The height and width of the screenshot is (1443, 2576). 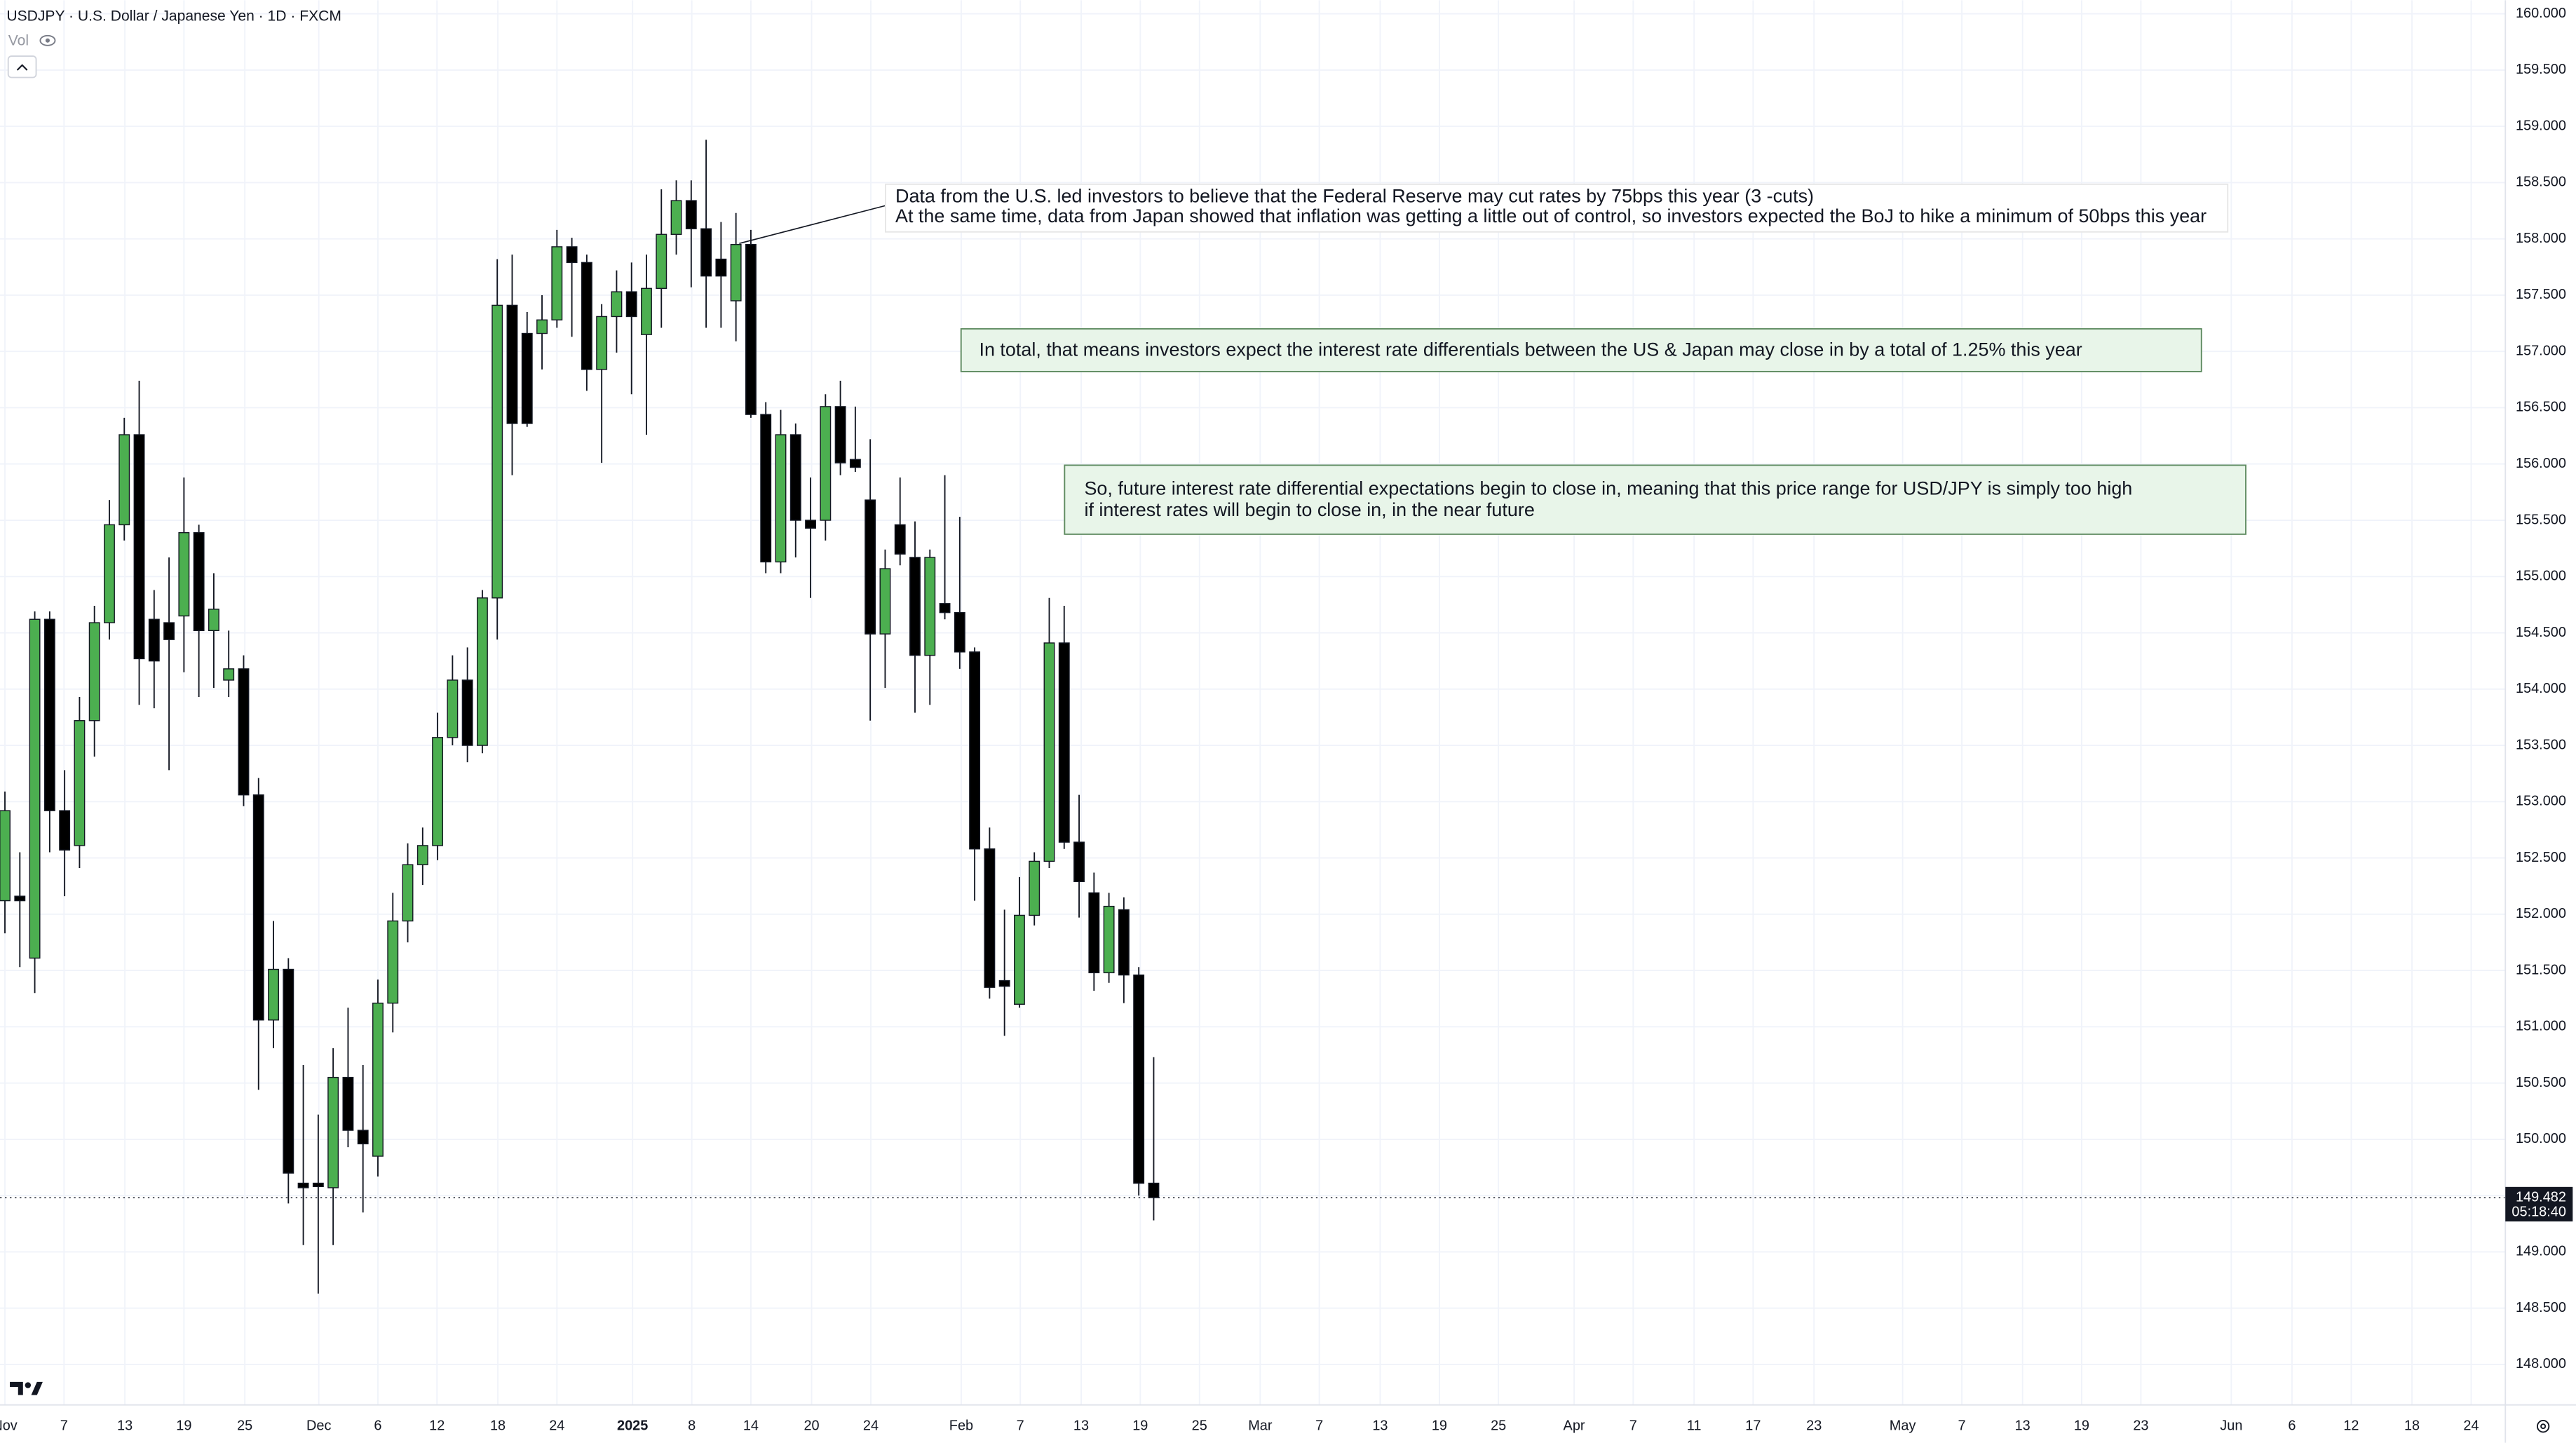 I want to click on last-price-label: 149.482, so click(x=2541, y=1197).